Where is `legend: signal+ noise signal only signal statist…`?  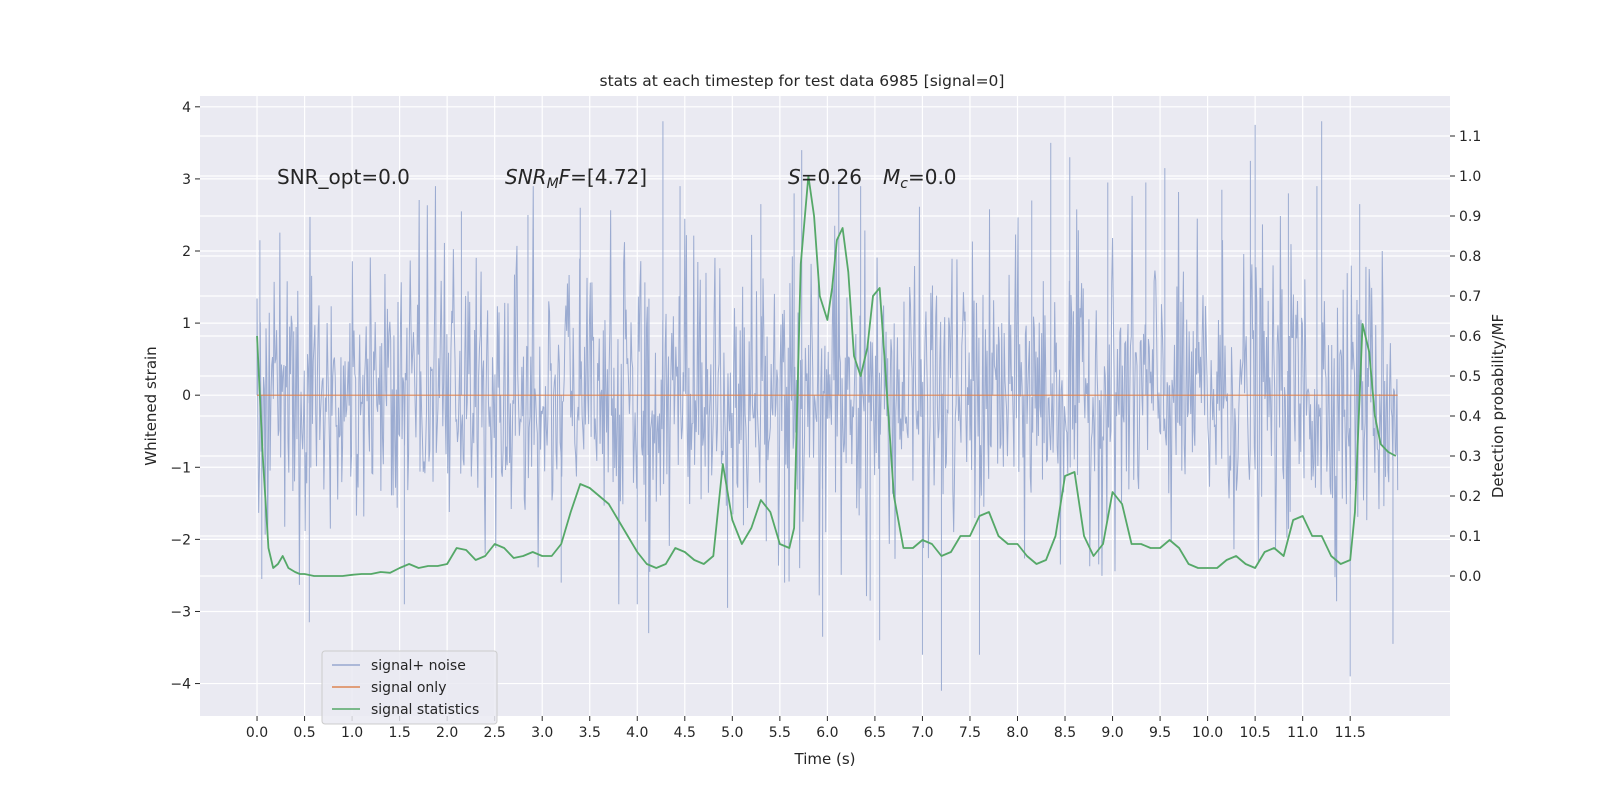
legend: signal+ noise signal only signal statist… is located at coordinates (409, 687).